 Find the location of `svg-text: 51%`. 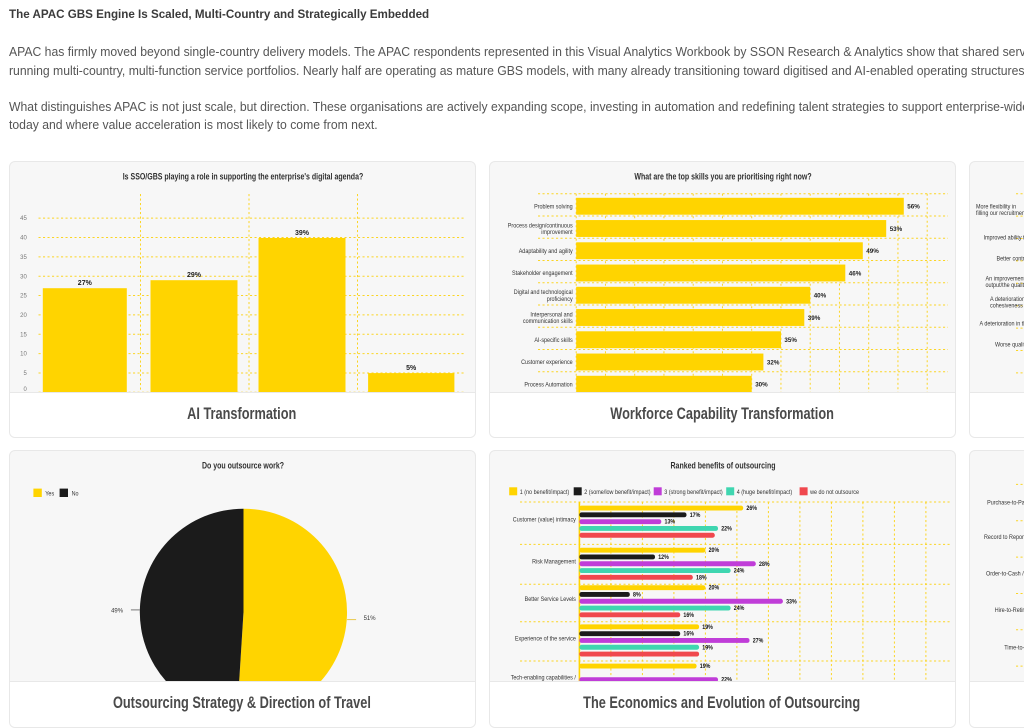

svg-text: 51% is located at coordinates (369, 617).